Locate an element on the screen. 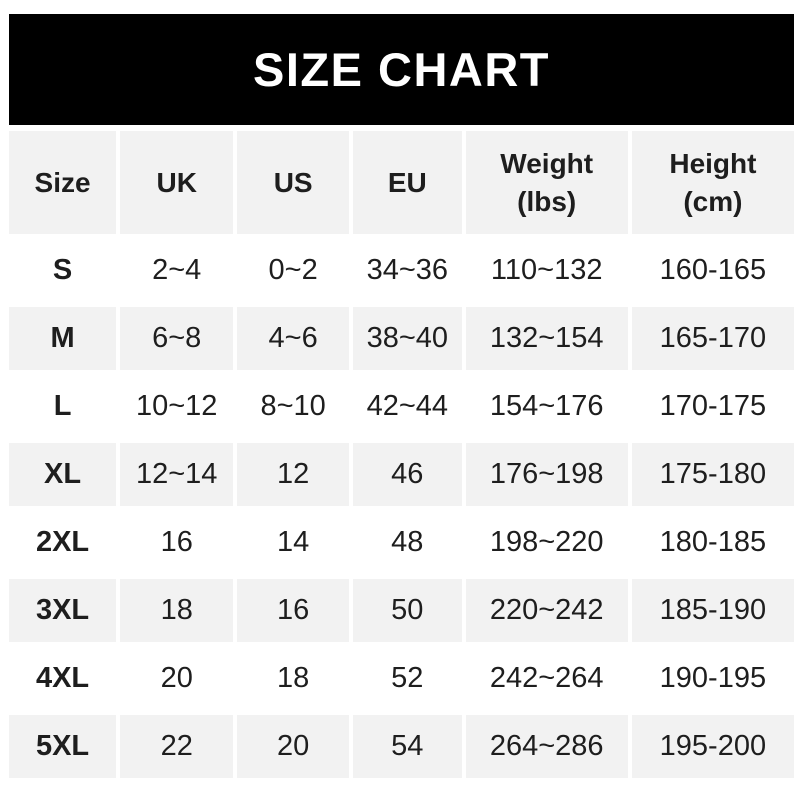 This screenshot has height=800, width=800. height-cell: 185-190 is located at coordinates (712, 610).